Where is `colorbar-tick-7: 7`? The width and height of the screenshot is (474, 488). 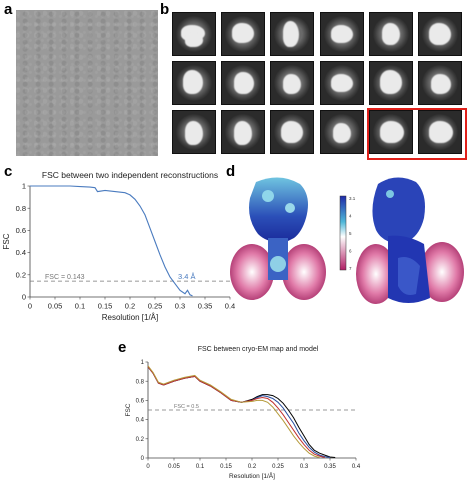 colorbar-tick-7: 7 is located at coordinates (350, 268).